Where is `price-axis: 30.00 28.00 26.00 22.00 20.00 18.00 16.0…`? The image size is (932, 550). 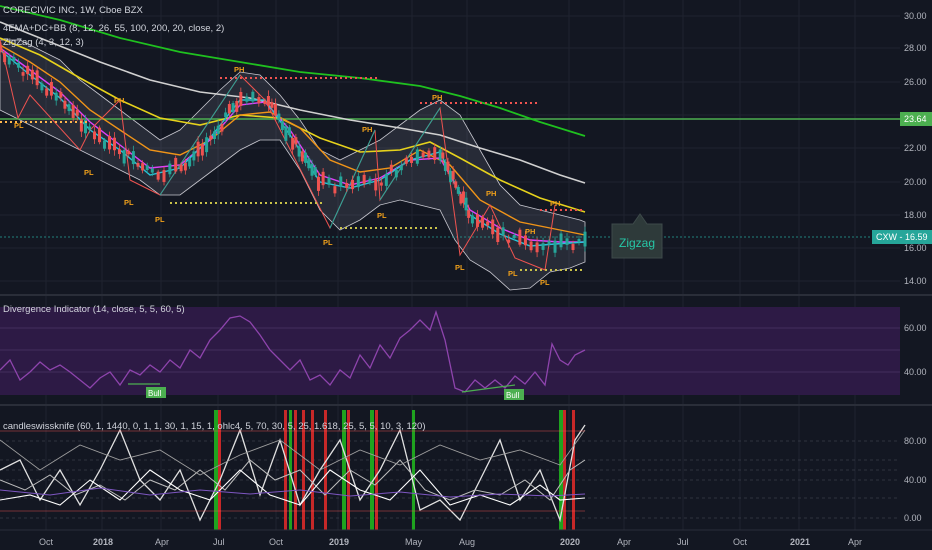 price-axis: 30.00 28.00 26.00 22.00 20.00 18.00 16.0… is located at coordinates (902, 147).